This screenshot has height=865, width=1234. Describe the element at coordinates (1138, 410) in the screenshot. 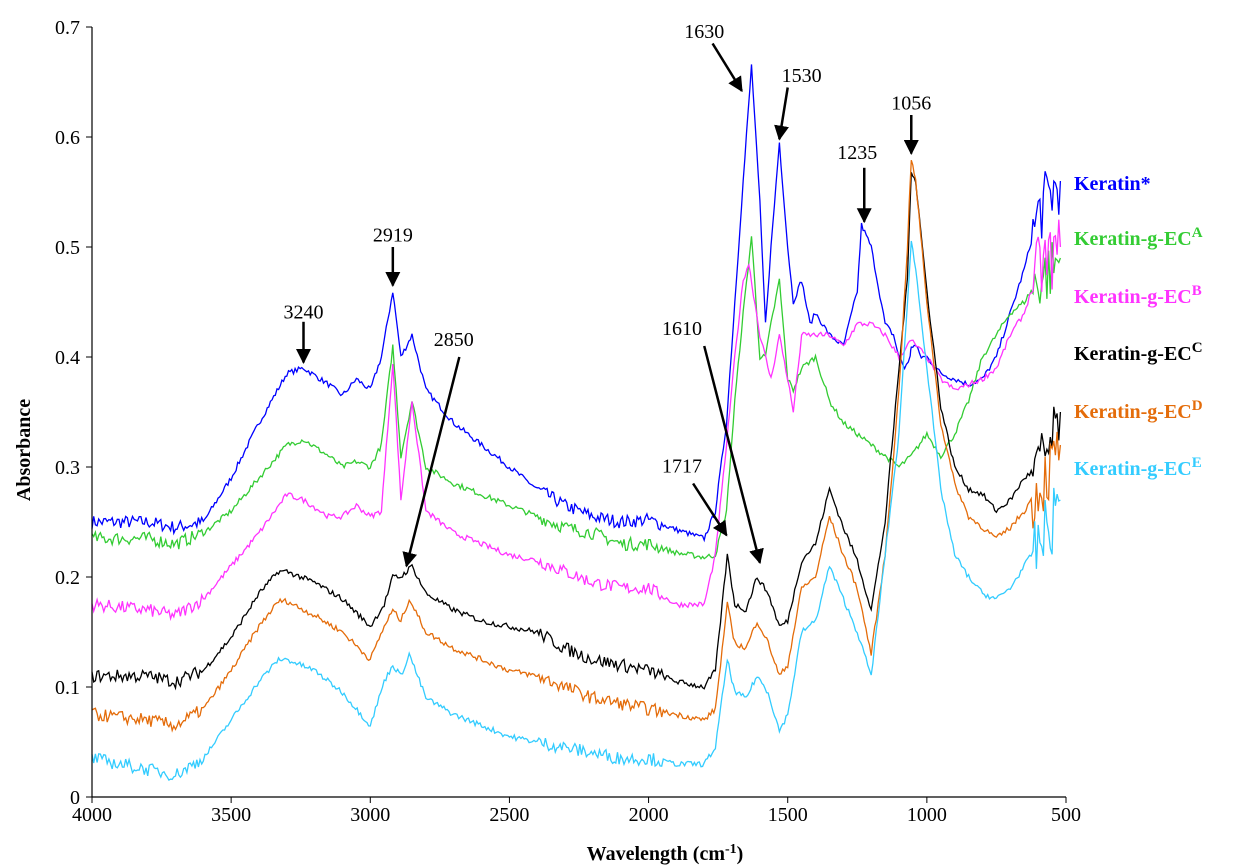

I see `legend-item-4: Keratin-g-ECD` at that location.